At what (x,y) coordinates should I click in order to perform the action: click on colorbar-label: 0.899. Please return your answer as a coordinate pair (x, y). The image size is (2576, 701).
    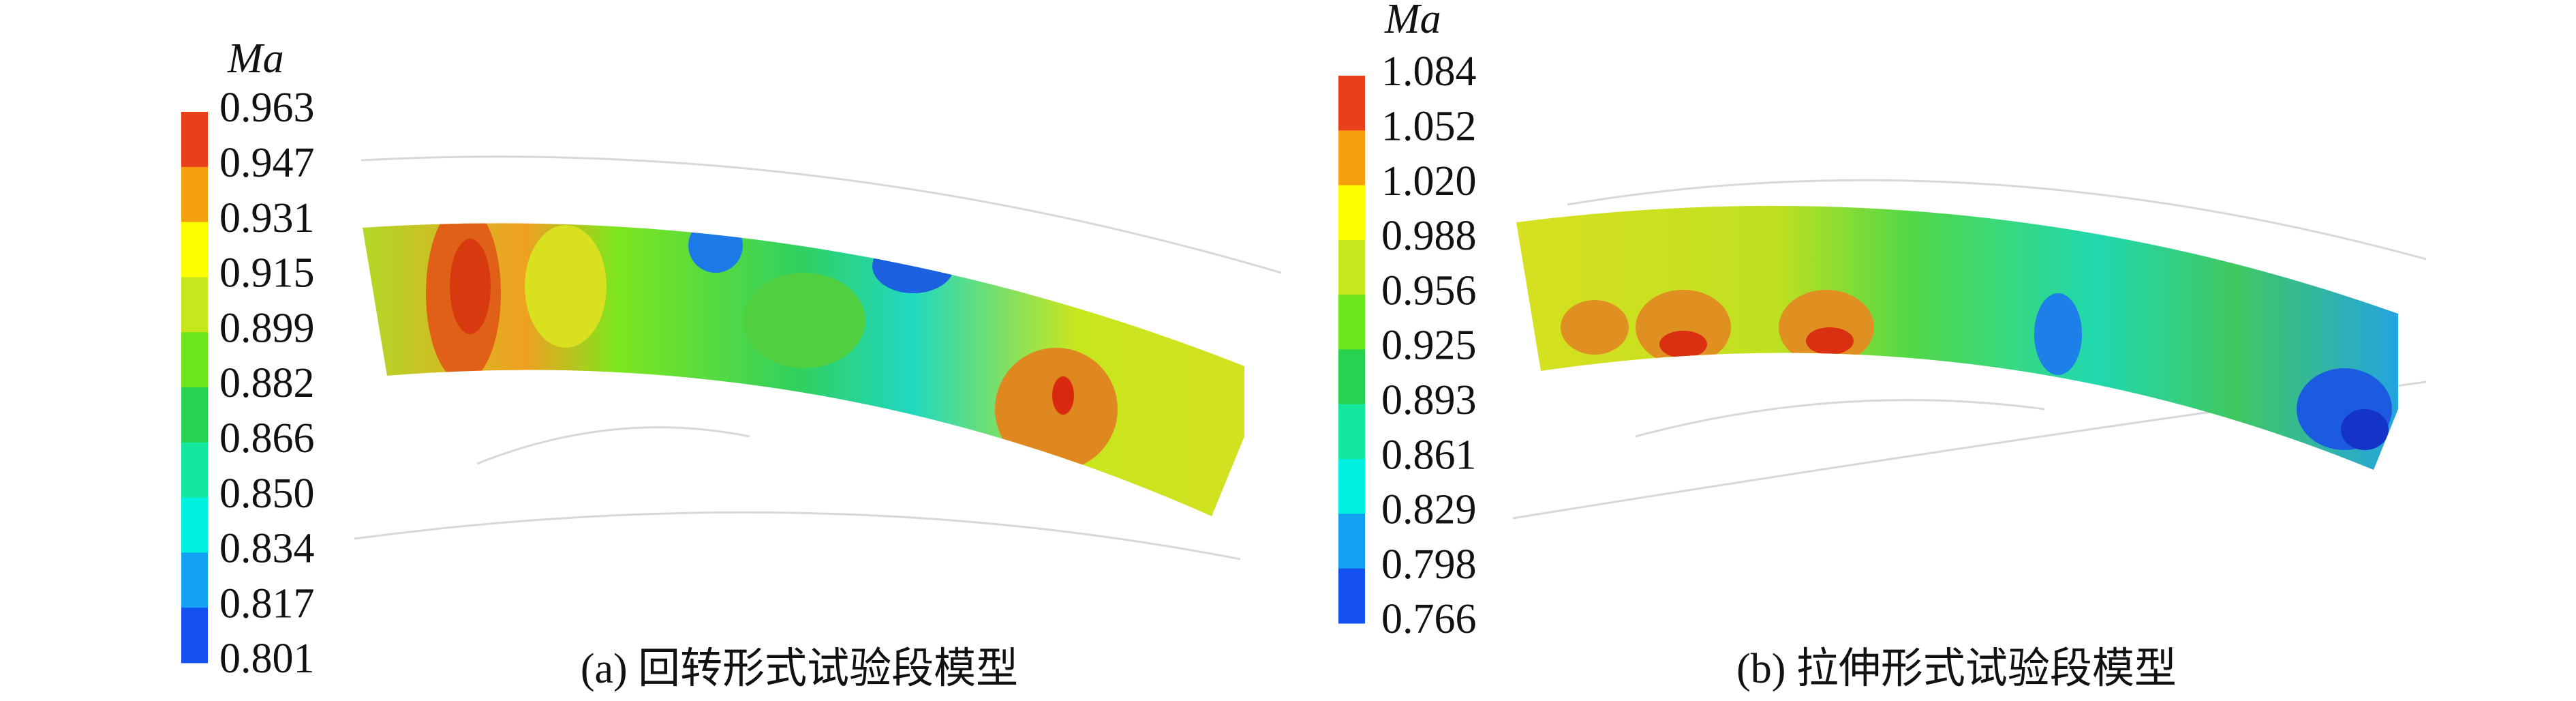
    Looking at the image, I should click on (267, 328).